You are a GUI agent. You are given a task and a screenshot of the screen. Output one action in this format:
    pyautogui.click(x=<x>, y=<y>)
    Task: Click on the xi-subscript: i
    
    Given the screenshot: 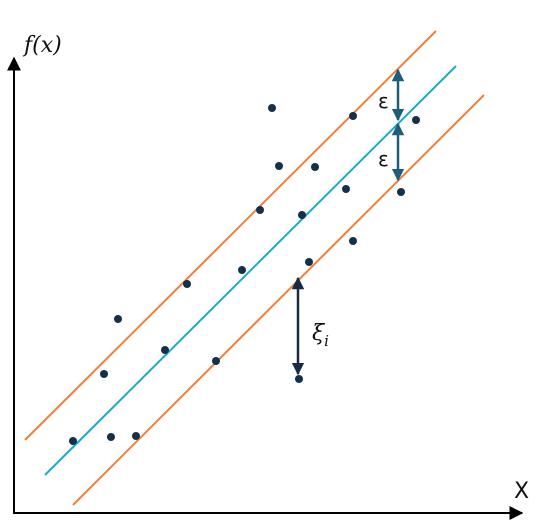 What is the action you would take?
    pyautogui.click(x=326, y=341)
    